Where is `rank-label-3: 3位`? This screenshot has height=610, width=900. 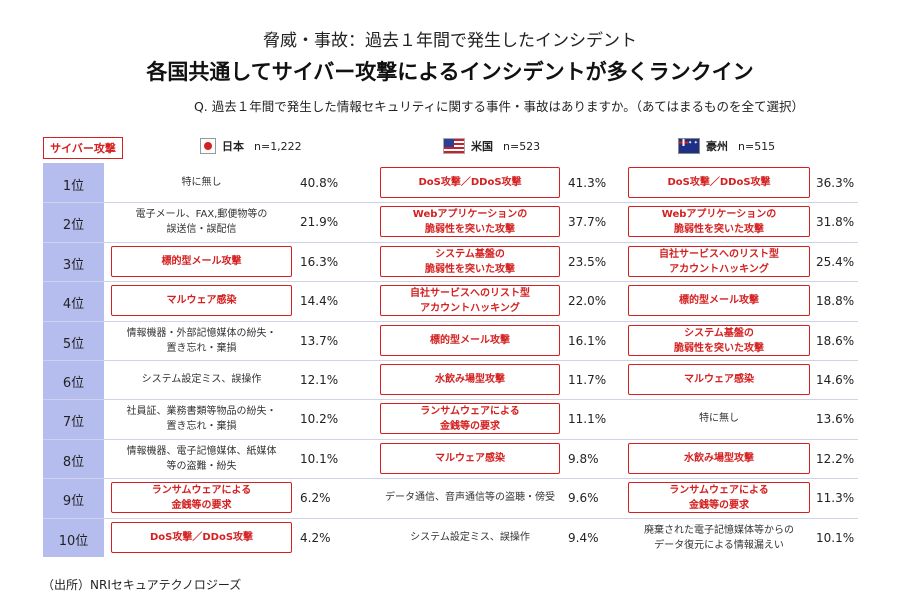 rank-label-3: 3位 is located at coordinates (73, 265).